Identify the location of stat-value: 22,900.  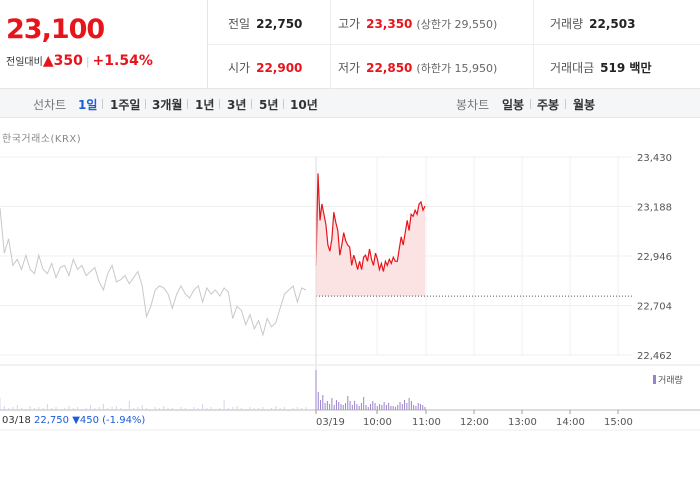
(279, 68).